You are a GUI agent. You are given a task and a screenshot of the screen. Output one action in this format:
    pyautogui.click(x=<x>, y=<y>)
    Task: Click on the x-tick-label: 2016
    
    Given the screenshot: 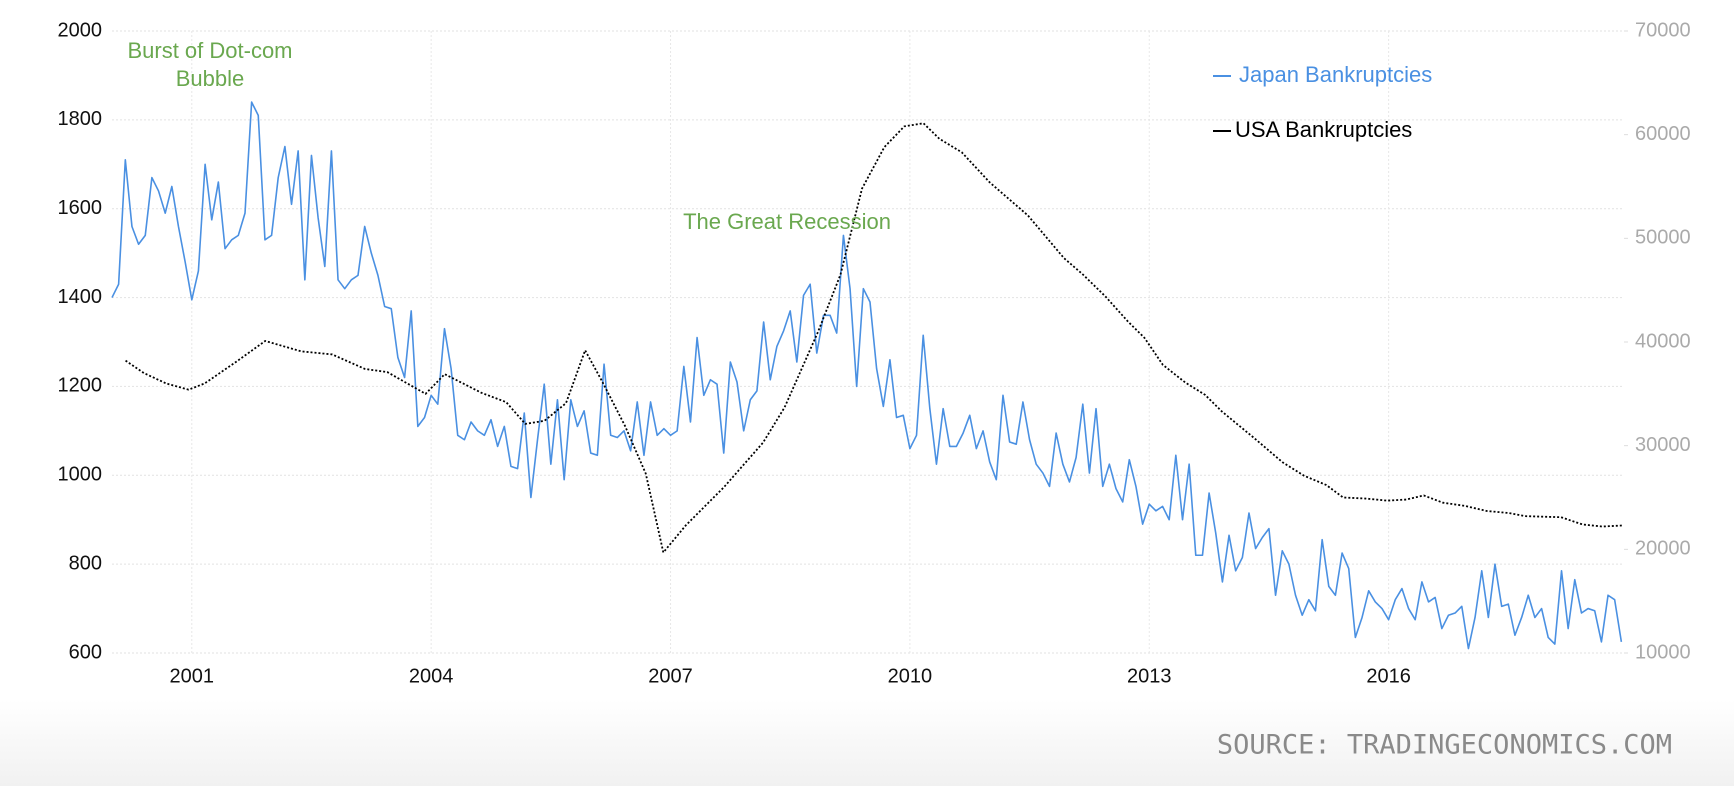 What is the action you would take?
    pyautogui.click(x=1388, y=676)
    